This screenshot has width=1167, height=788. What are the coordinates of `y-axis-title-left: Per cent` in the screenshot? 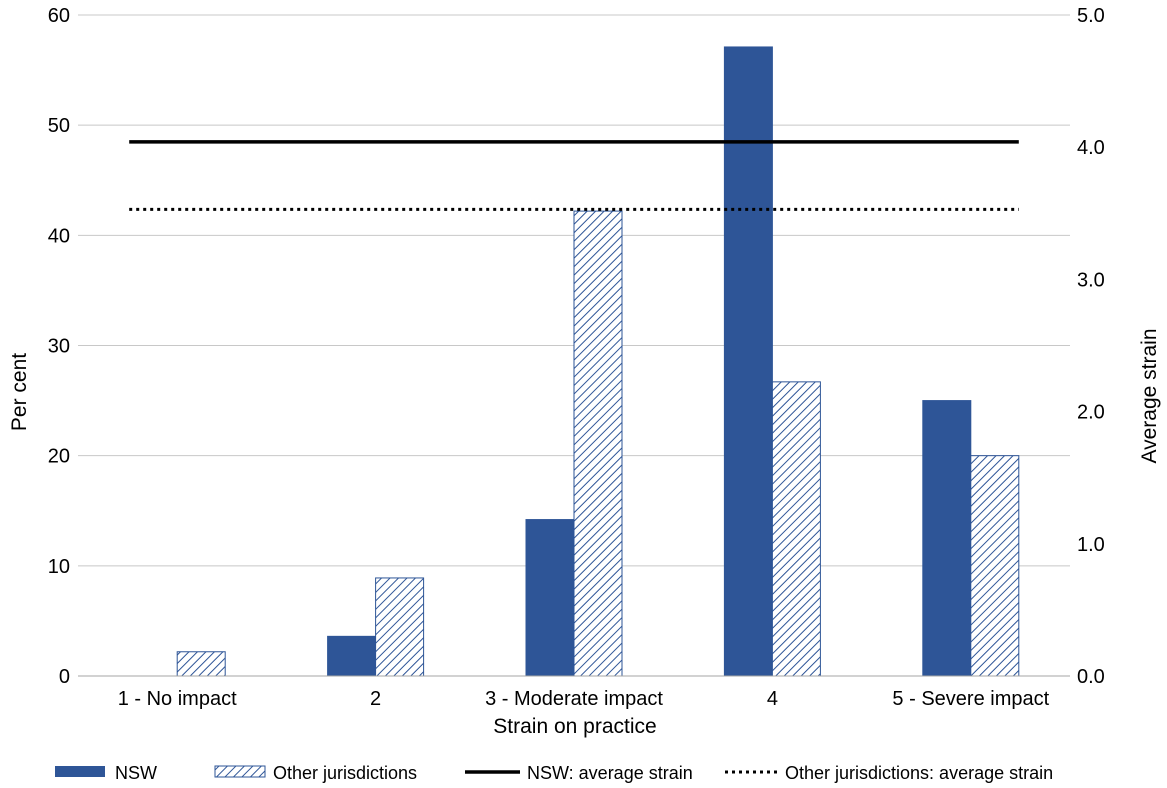 It's located at (19, 392).